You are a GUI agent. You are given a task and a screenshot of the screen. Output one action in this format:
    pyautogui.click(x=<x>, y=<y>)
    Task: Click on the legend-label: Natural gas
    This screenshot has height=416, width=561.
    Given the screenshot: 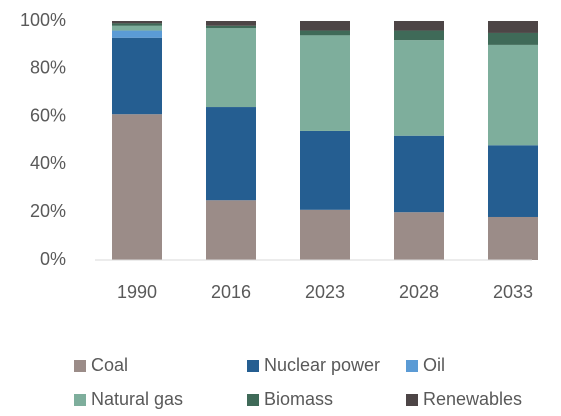 What is the action you would take?
    pyautogui.click(x=137, y=399)
    